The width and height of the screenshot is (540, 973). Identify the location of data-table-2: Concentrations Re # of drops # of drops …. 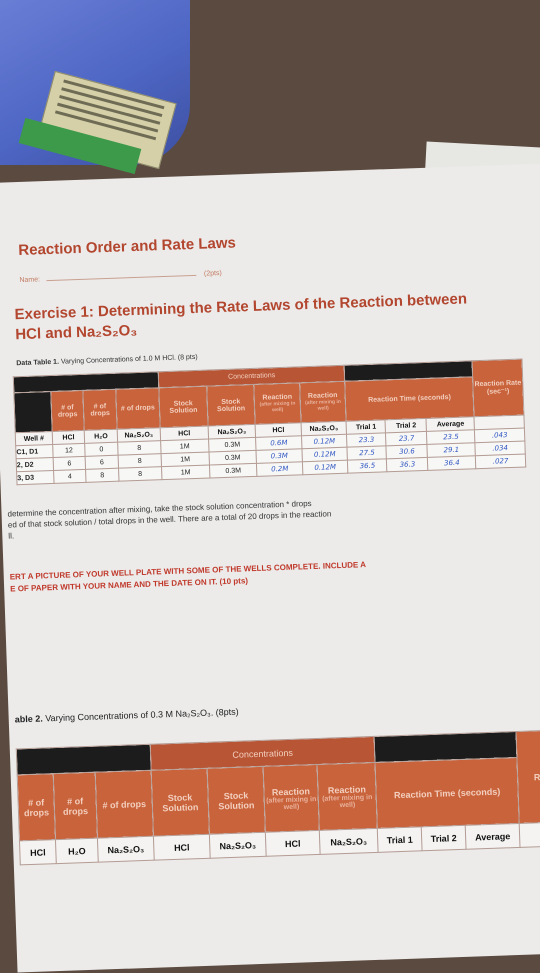
(278, 797).